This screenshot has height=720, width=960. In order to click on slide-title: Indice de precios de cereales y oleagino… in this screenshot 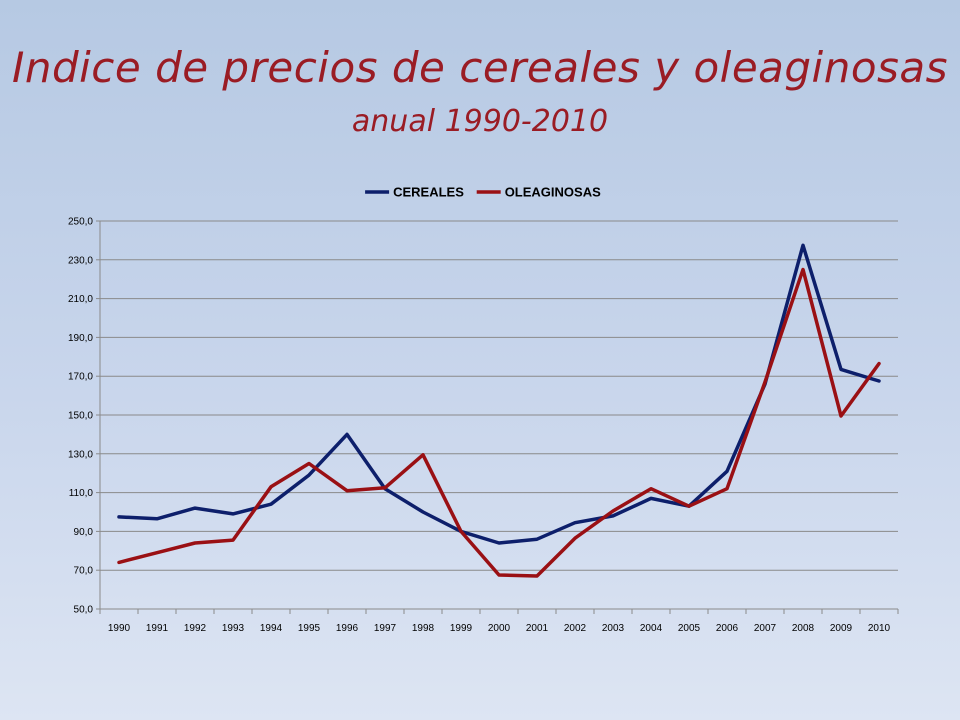, I will do `click(480, 67)`.